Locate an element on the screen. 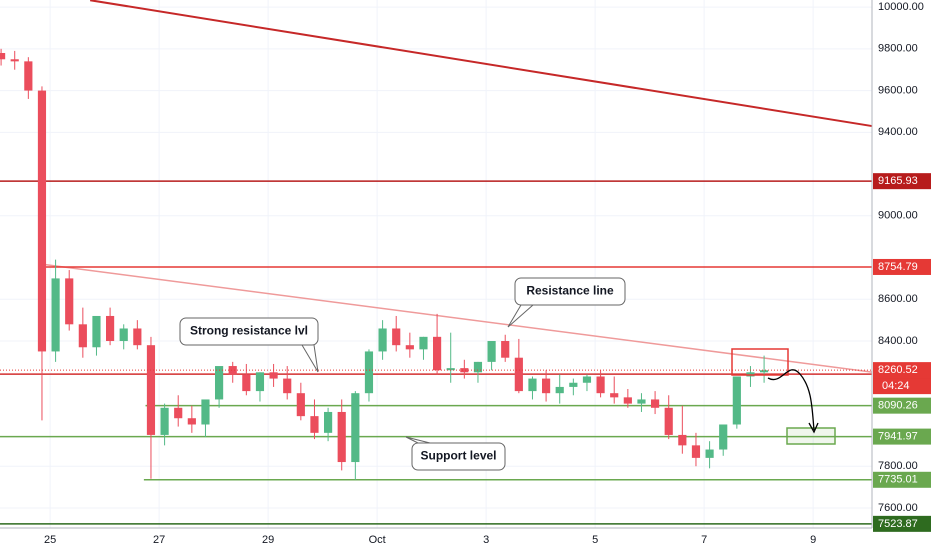 The height and width of the screenshot is (555, 932). x-tick-label: 27 is located at coordinates (159, 540).